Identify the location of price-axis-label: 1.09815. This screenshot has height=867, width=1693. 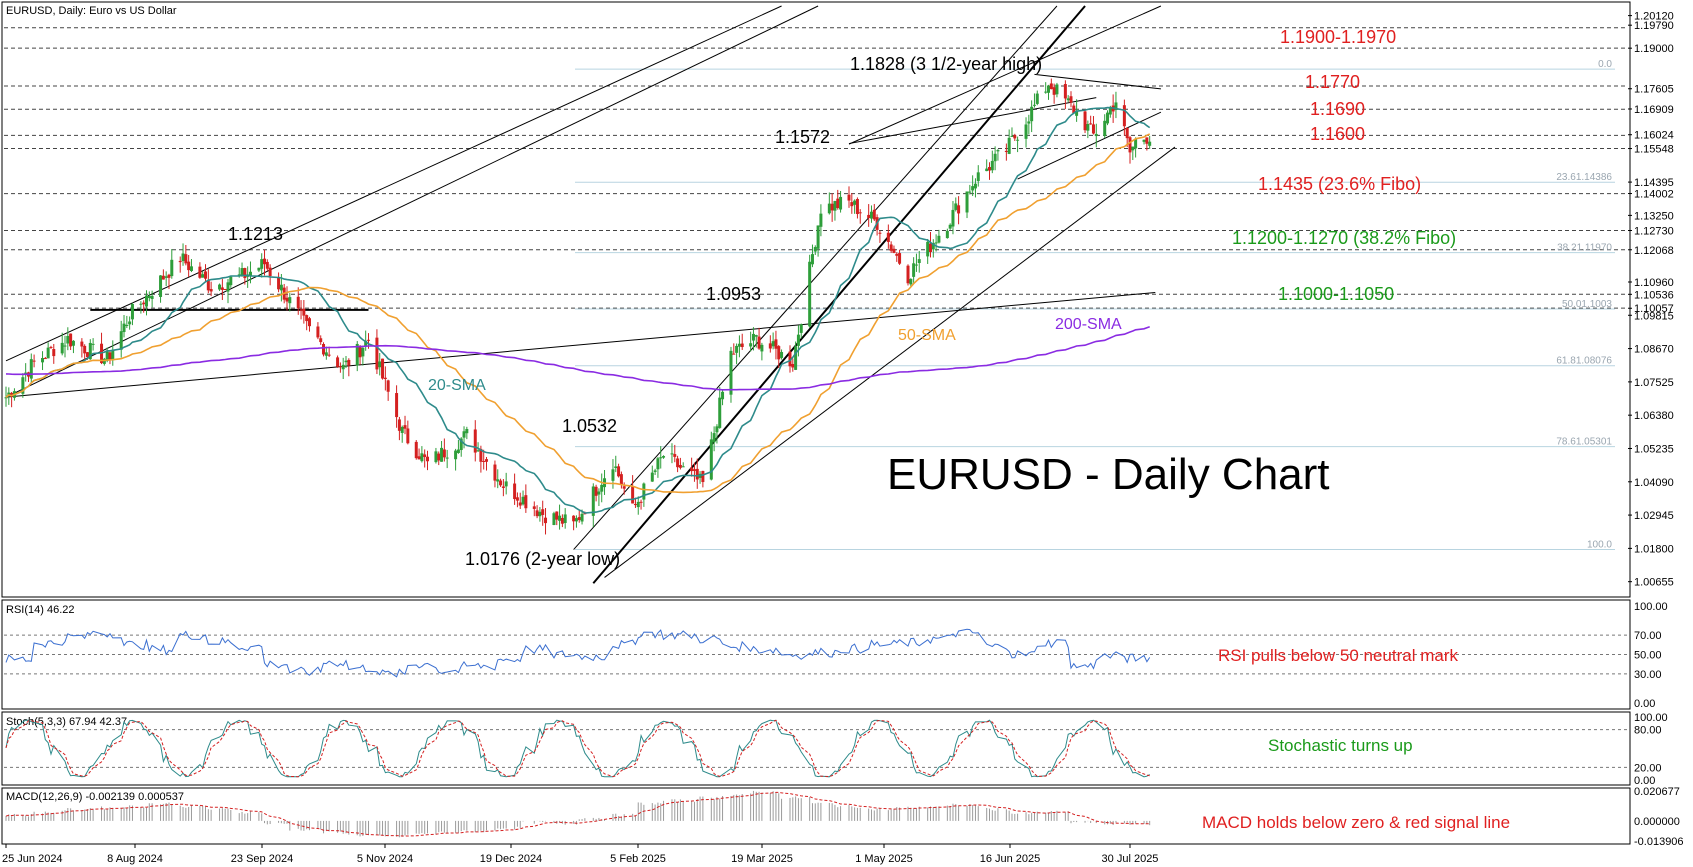
(1654, 316).